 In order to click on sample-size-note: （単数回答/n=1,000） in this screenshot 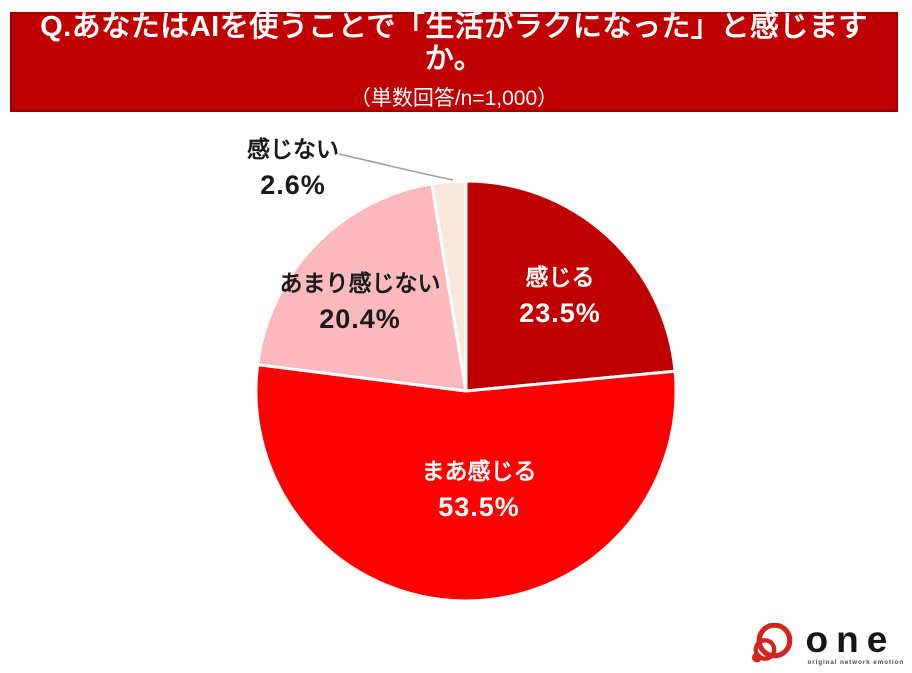, I will do `click(454, 98)`.